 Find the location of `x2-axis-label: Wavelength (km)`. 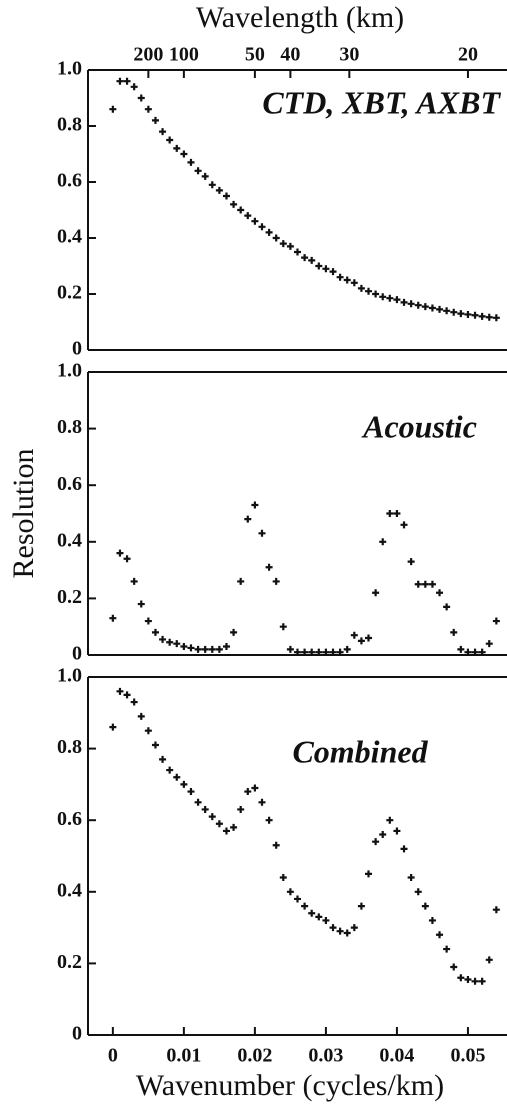

x2-axis-label: Wavelength (km) is located at coordinates (300, 17).